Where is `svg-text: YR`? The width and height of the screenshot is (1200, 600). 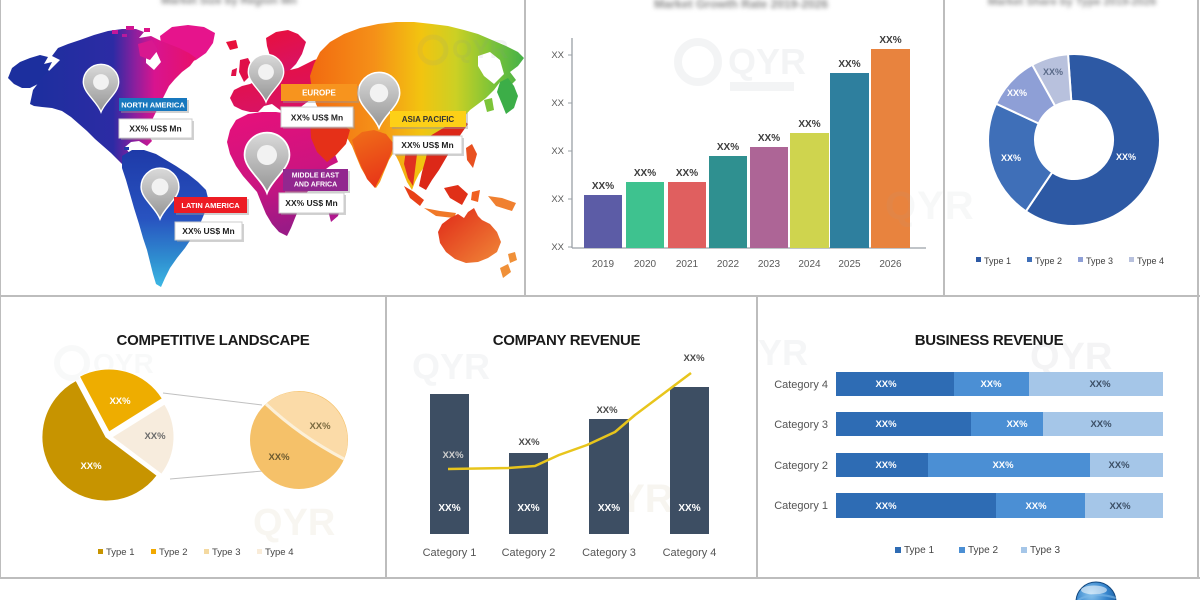
svg-text: YR is located at coordinates (783, 352).